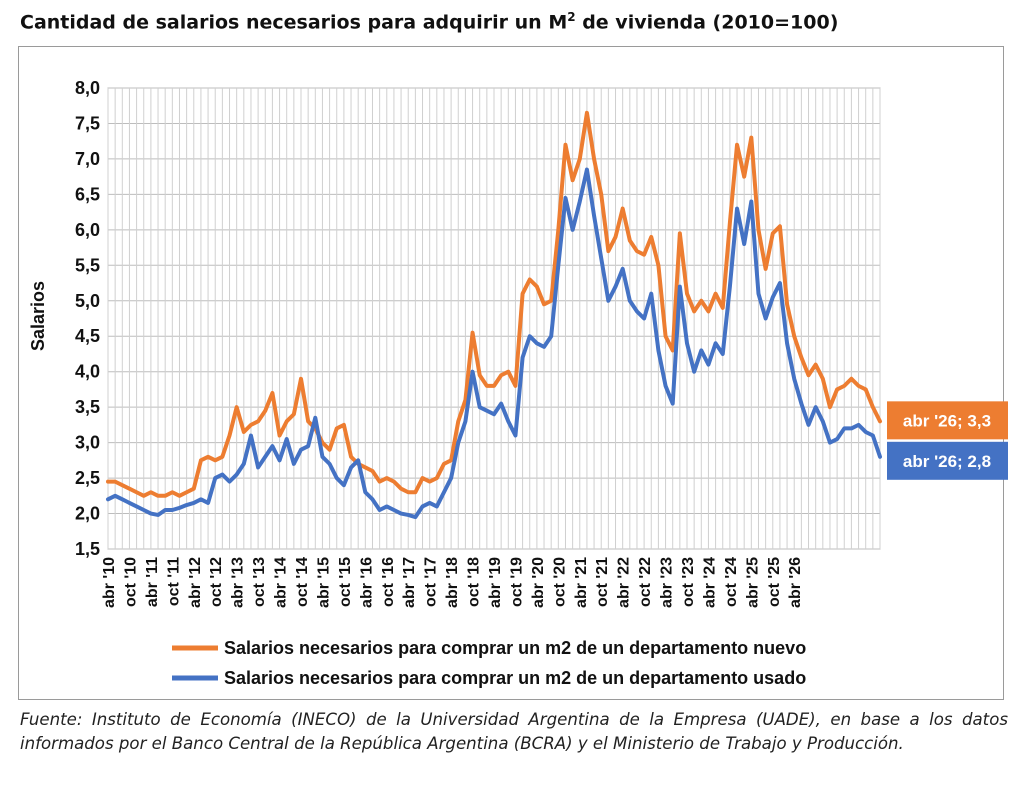 The image size is (1024, 792). What do you see at coordinates (795, 582) in the screenshot?
I see `x-tick-label: abr '26` at bounding box center [795, 582].